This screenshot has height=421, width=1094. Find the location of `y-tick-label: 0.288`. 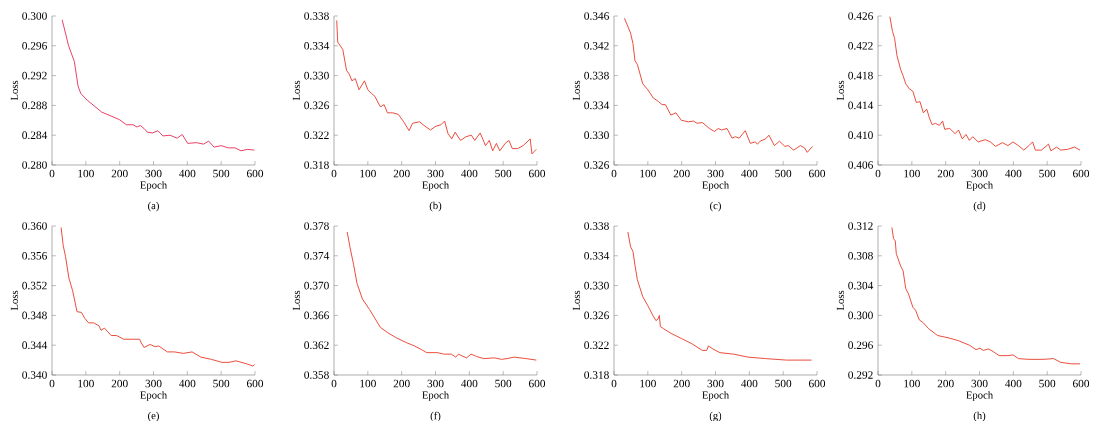

y-tick-label: 0.288 is located at coordinates (34, 105).